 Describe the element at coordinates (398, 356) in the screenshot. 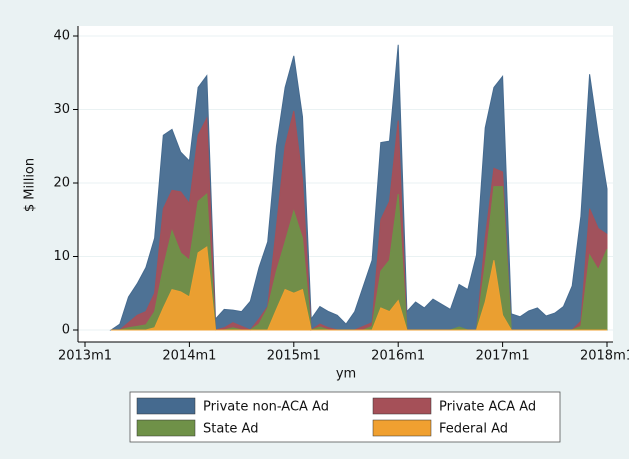

I see `x-tick-label: 2016m1` at that location.